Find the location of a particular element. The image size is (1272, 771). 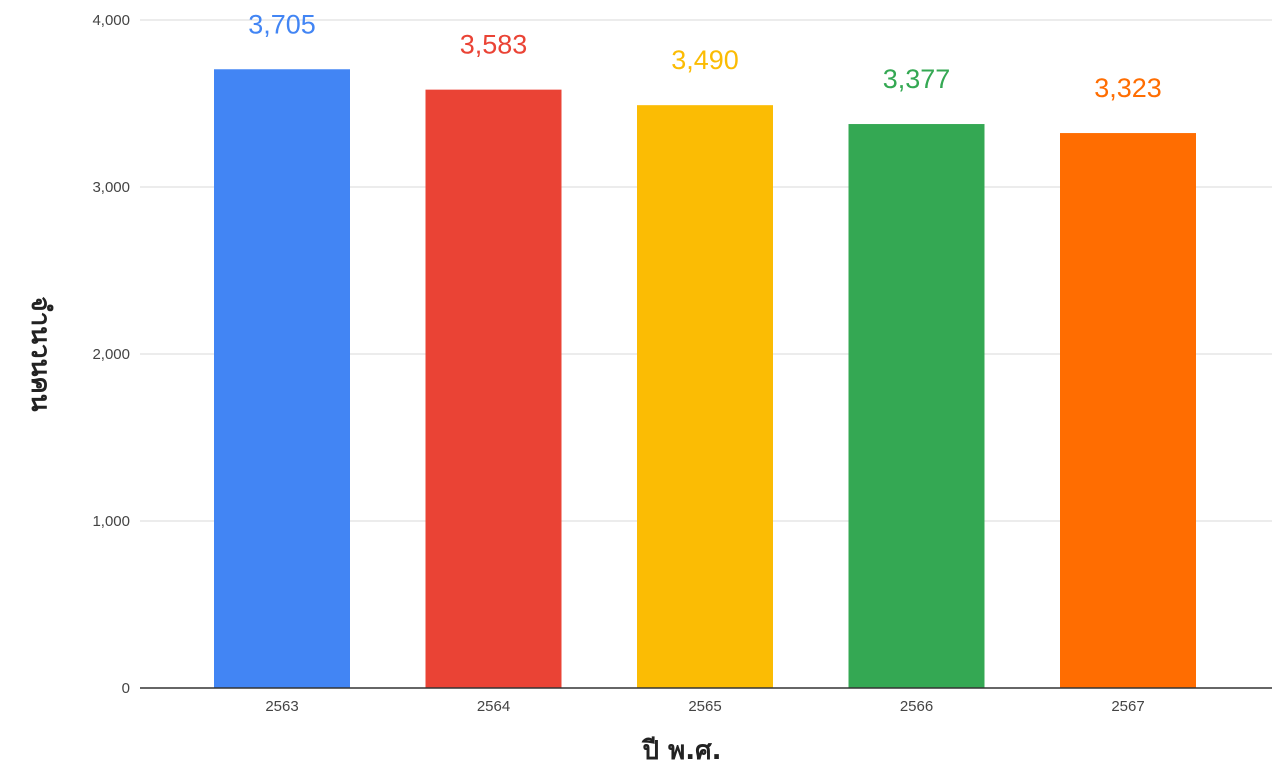

data-label-2566: 3,377 is located at coordinates (917, 79).